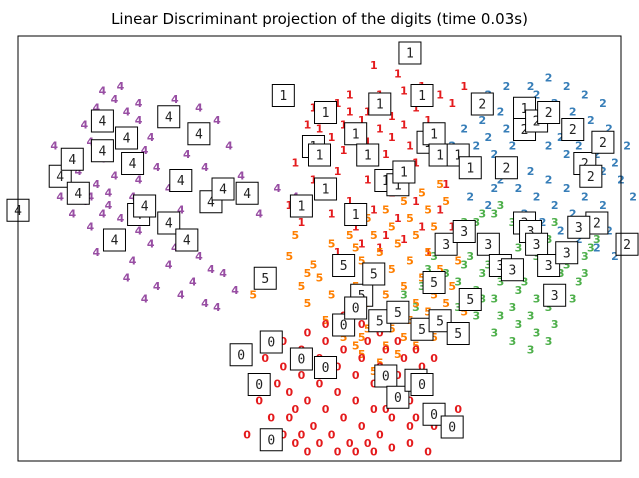  I want to click on digit-thumbnail-2: 2, so click(591, 176).